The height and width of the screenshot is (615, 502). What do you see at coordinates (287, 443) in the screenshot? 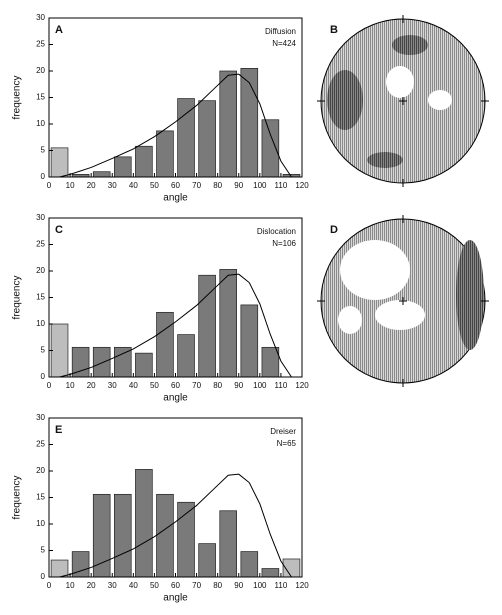
I see `annotation: N=65` at bounding box center [287, 443].